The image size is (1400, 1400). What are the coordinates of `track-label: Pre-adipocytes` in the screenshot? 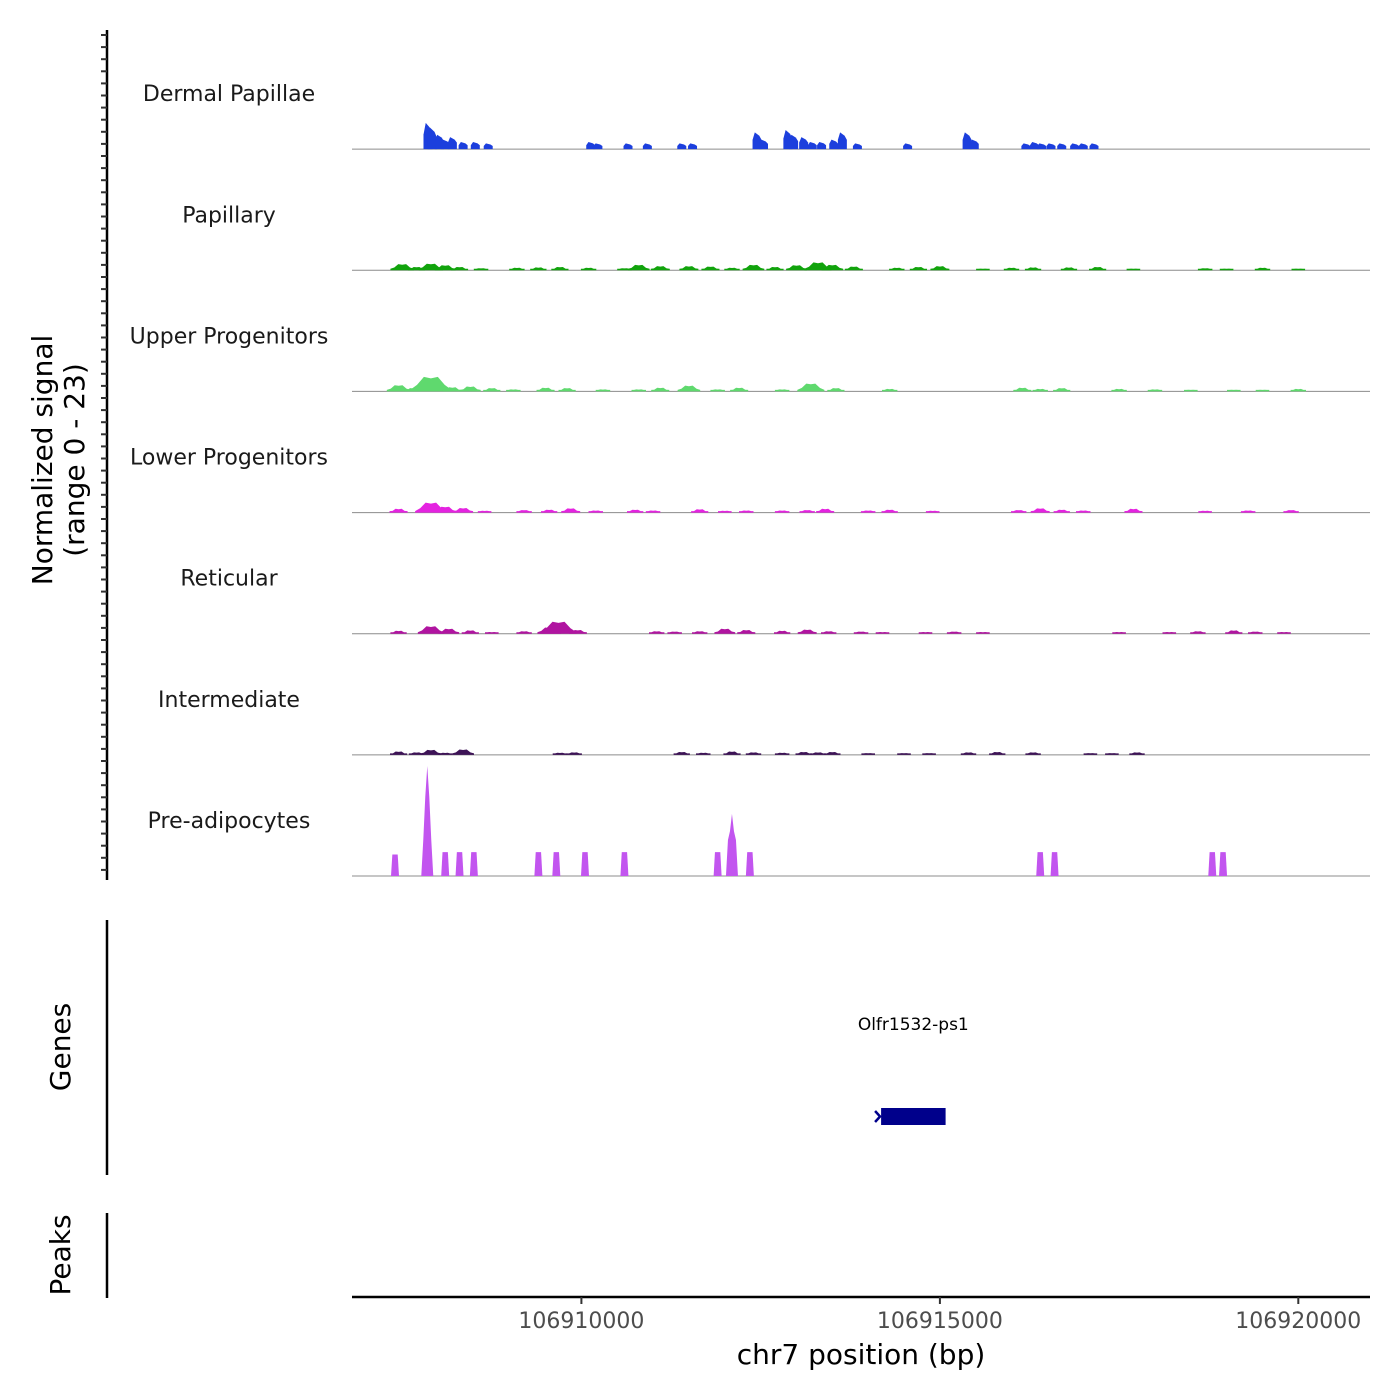 It's located at (229, 821).